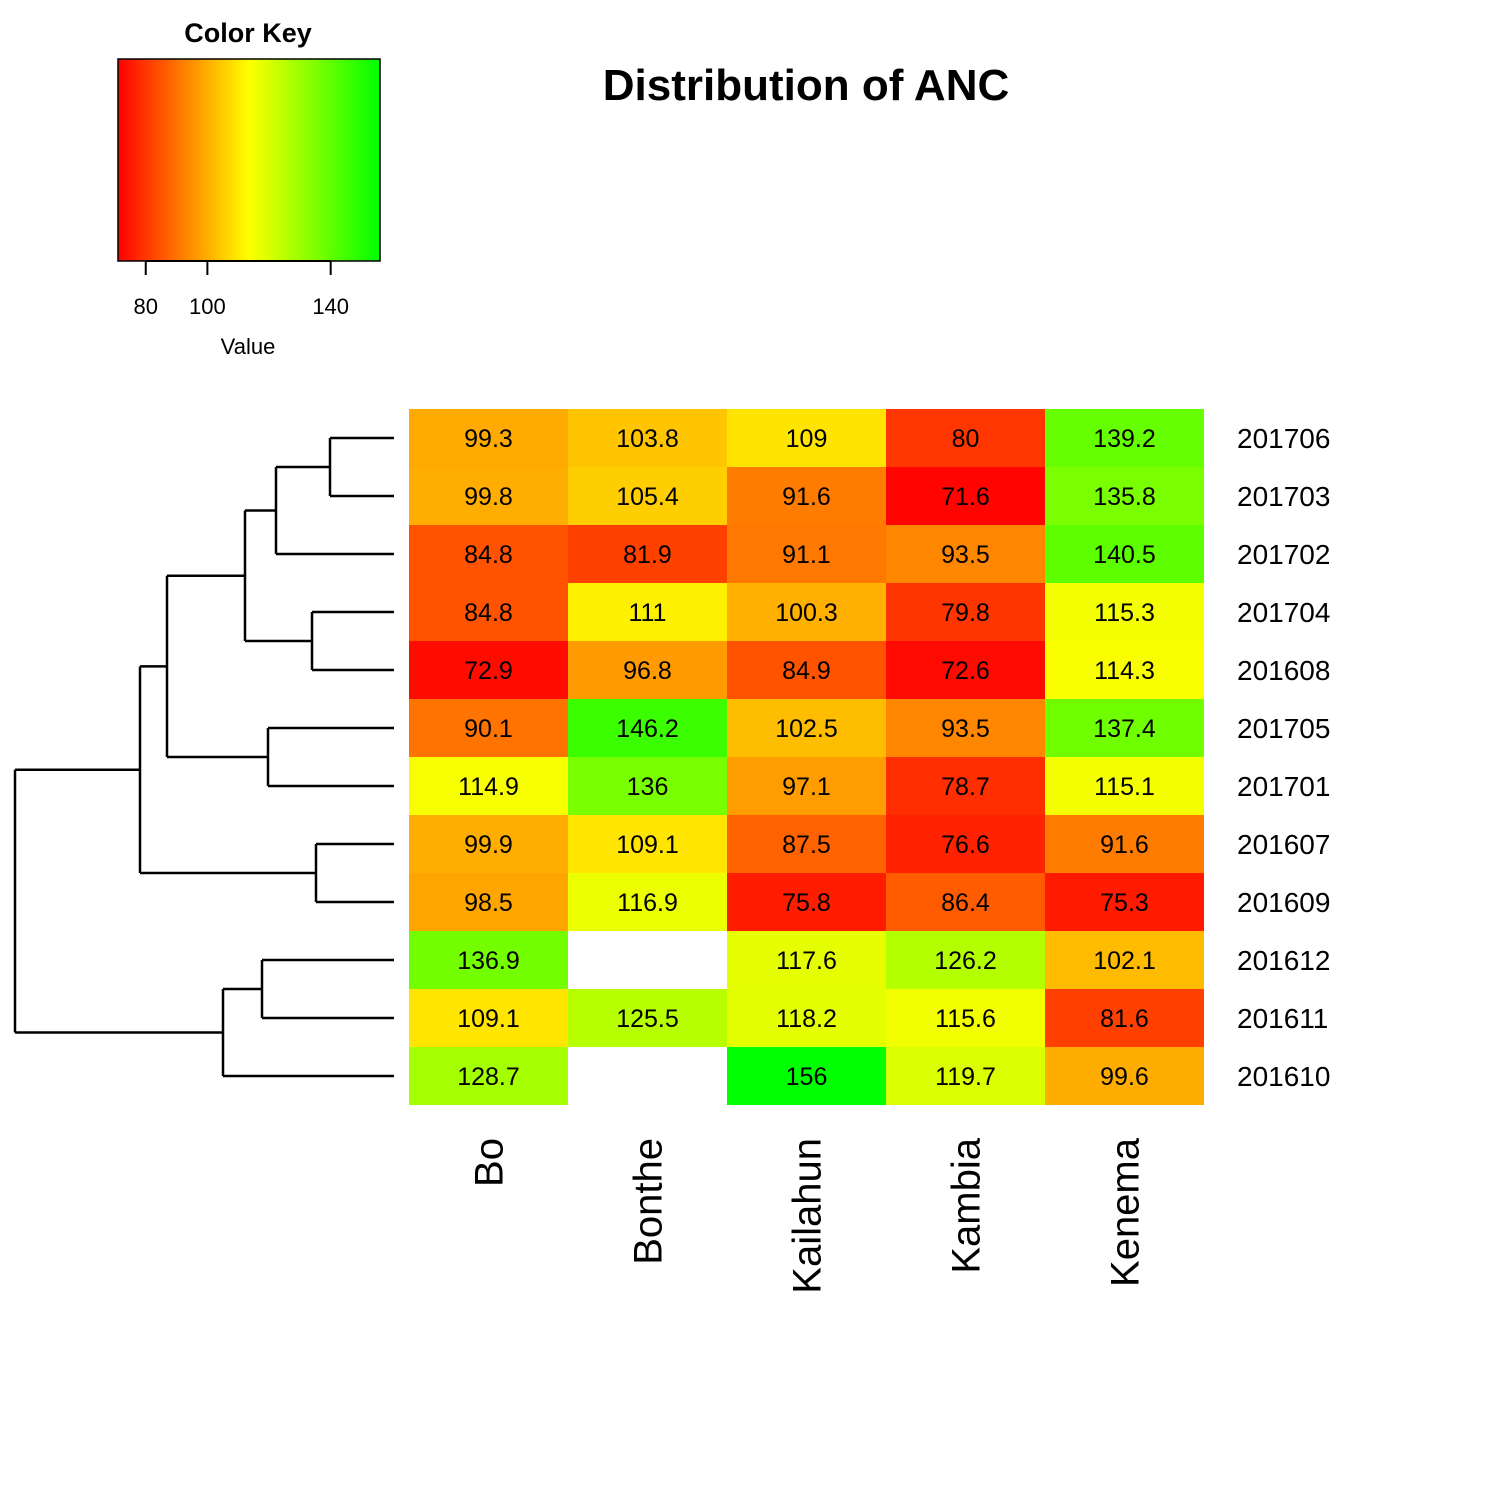 The height and width of the screenshot is (1500, 1500). I want to click on cell-value-label: 91.1, so click(806, 555).